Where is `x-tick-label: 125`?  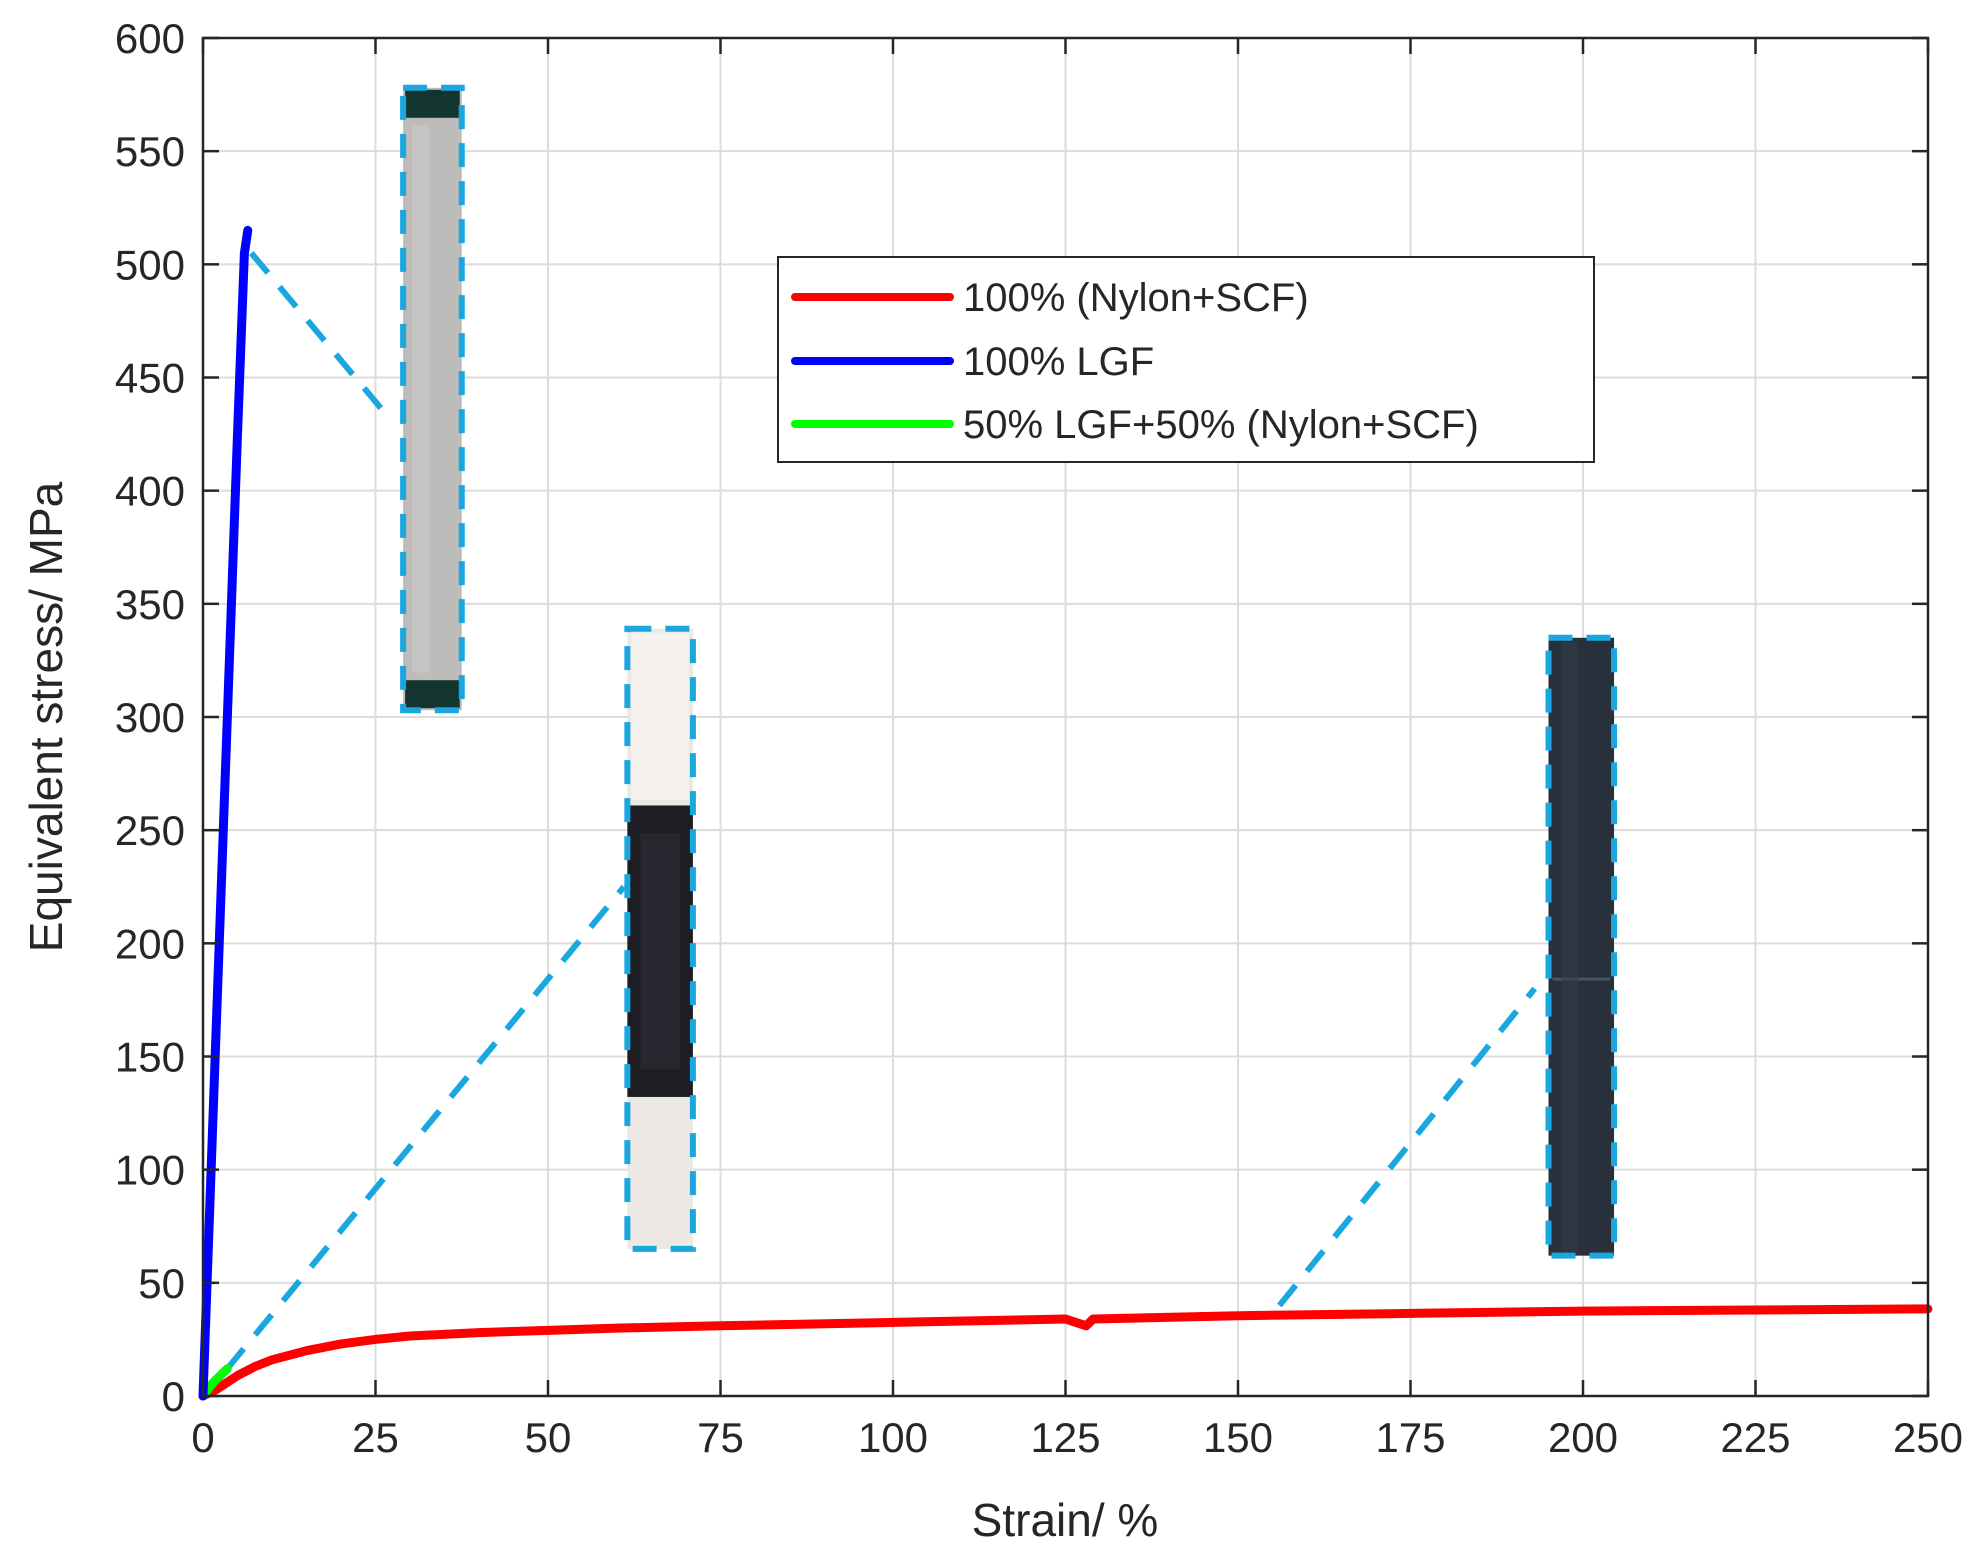
x-tick-label: 125 is located at coordinates (1065, 1437).